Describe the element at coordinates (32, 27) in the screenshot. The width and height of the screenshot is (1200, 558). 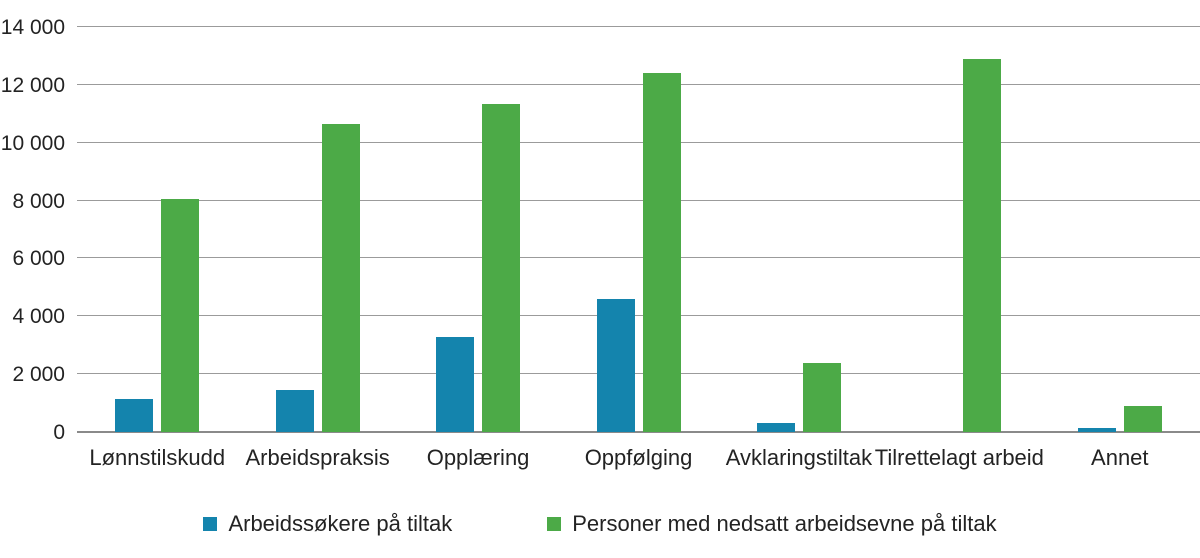
I see `y-tick-label: 14 000` at that location.